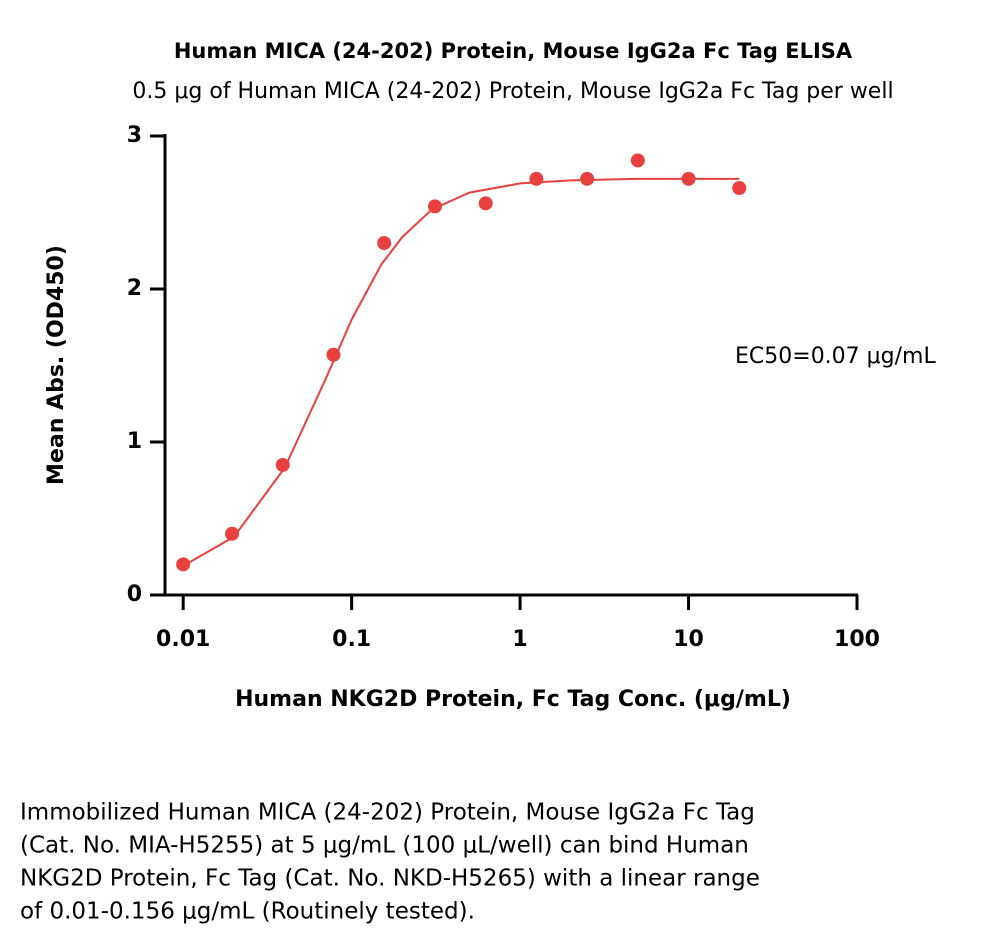 The width and height of the screenshot is (1000, 942). Describe the element at coordinates (688, 639) in the screenshot. I see `x-tick-label: 10` at that location.